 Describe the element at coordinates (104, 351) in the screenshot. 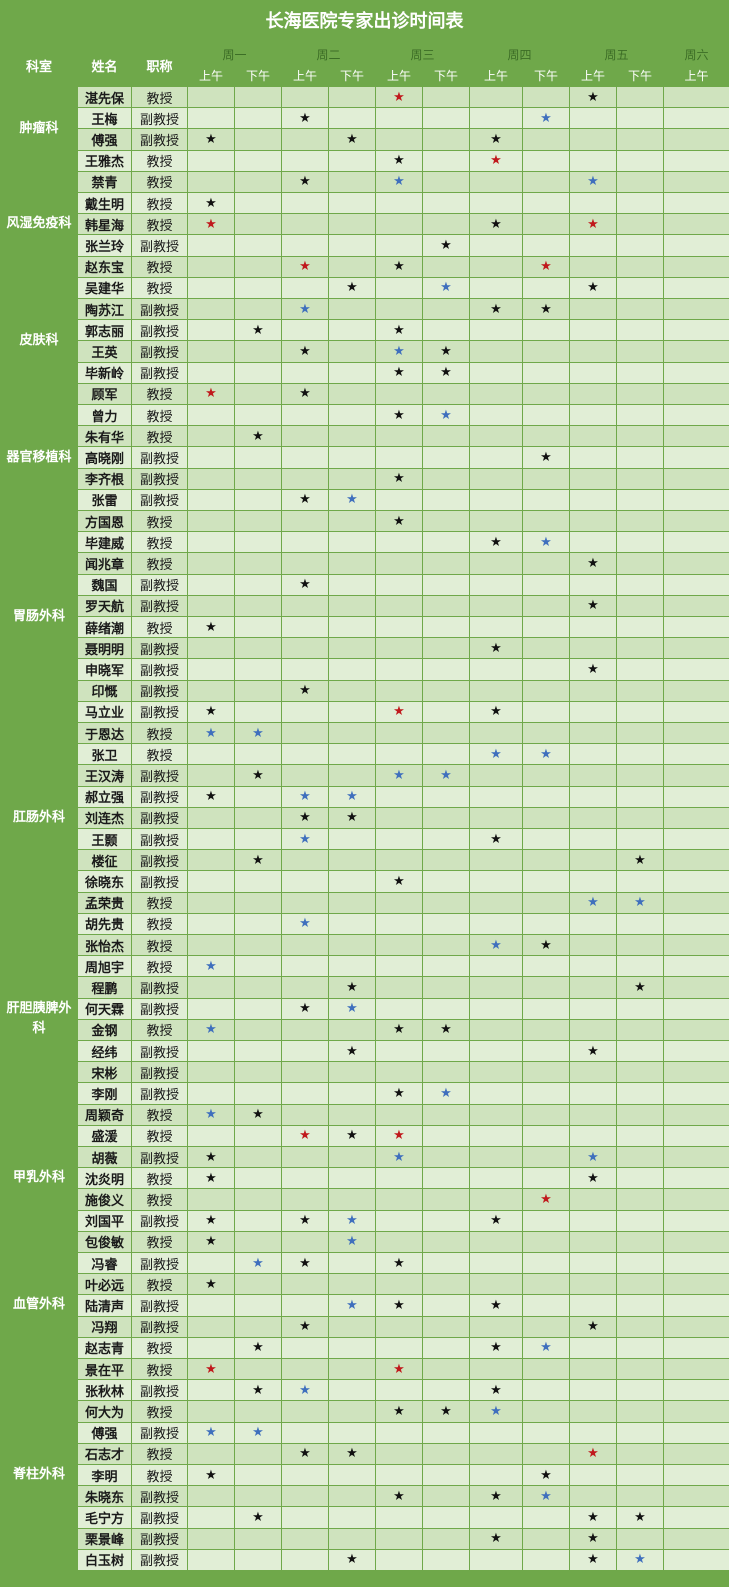

I see `doctor-name: 王英` at that location.